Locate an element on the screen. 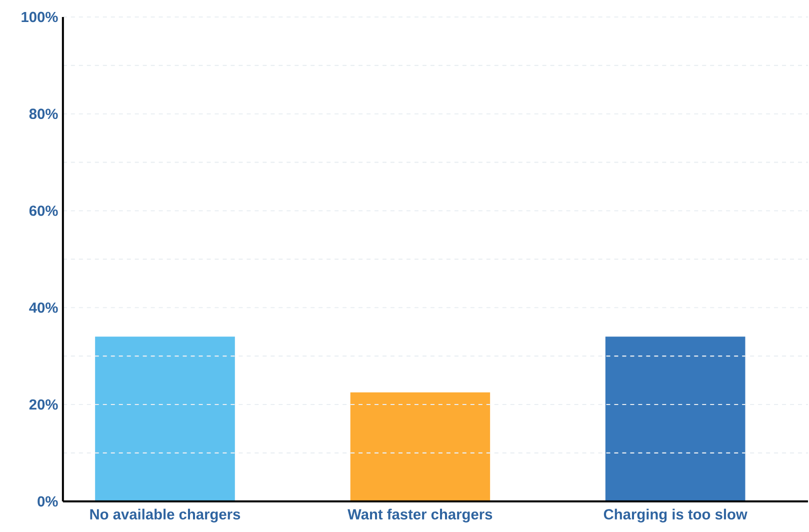  y-tick-label: 60% is located at coordinates (43, 210).